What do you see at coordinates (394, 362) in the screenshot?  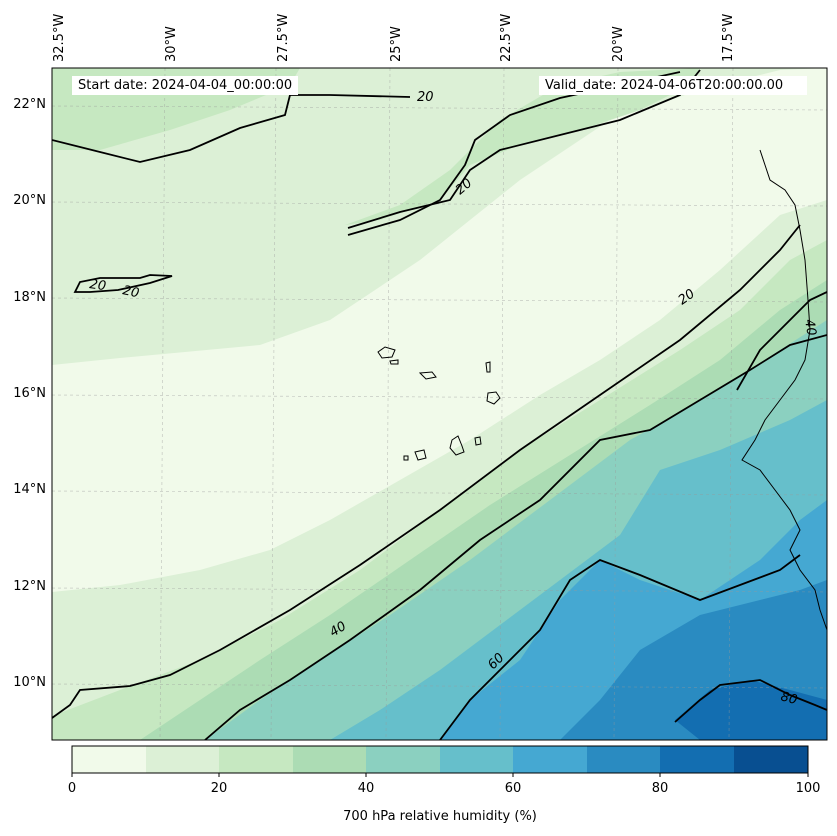 I see `island-sao-vicente` at bounding box center [394, 362].